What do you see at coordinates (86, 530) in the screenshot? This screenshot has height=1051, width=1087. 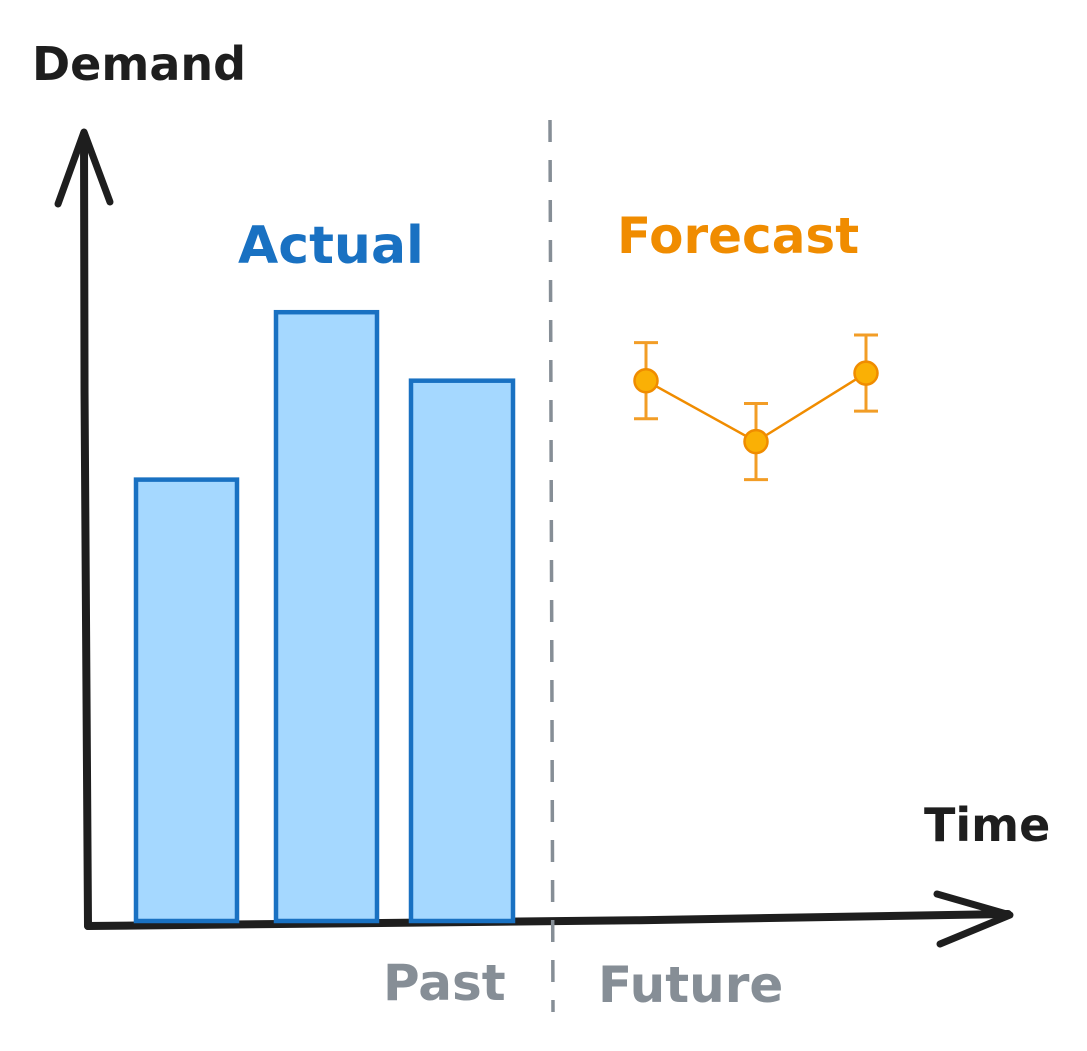 I see `y-axis-line` at bounding box center [86, 530].